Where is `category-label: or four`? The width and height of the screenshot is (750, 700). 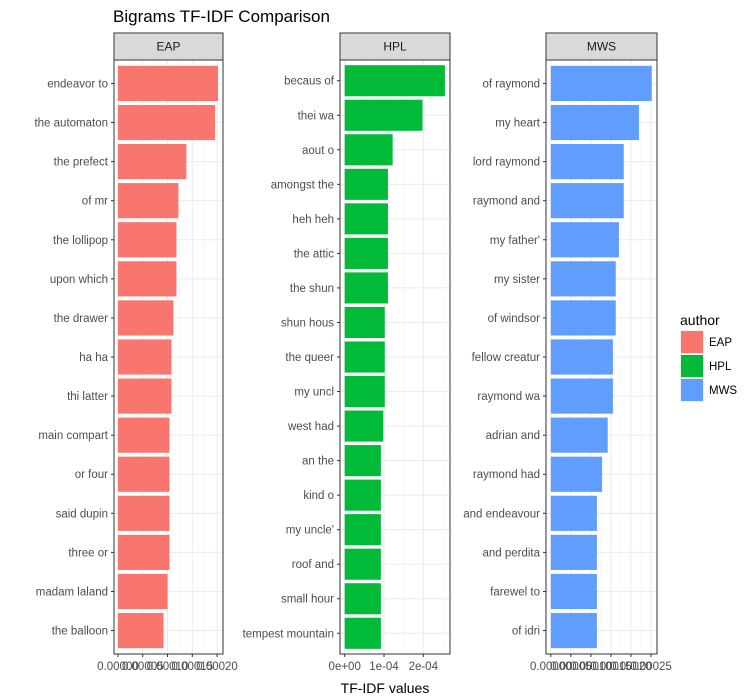 category-label: or four is located at coordinates (91, 475).